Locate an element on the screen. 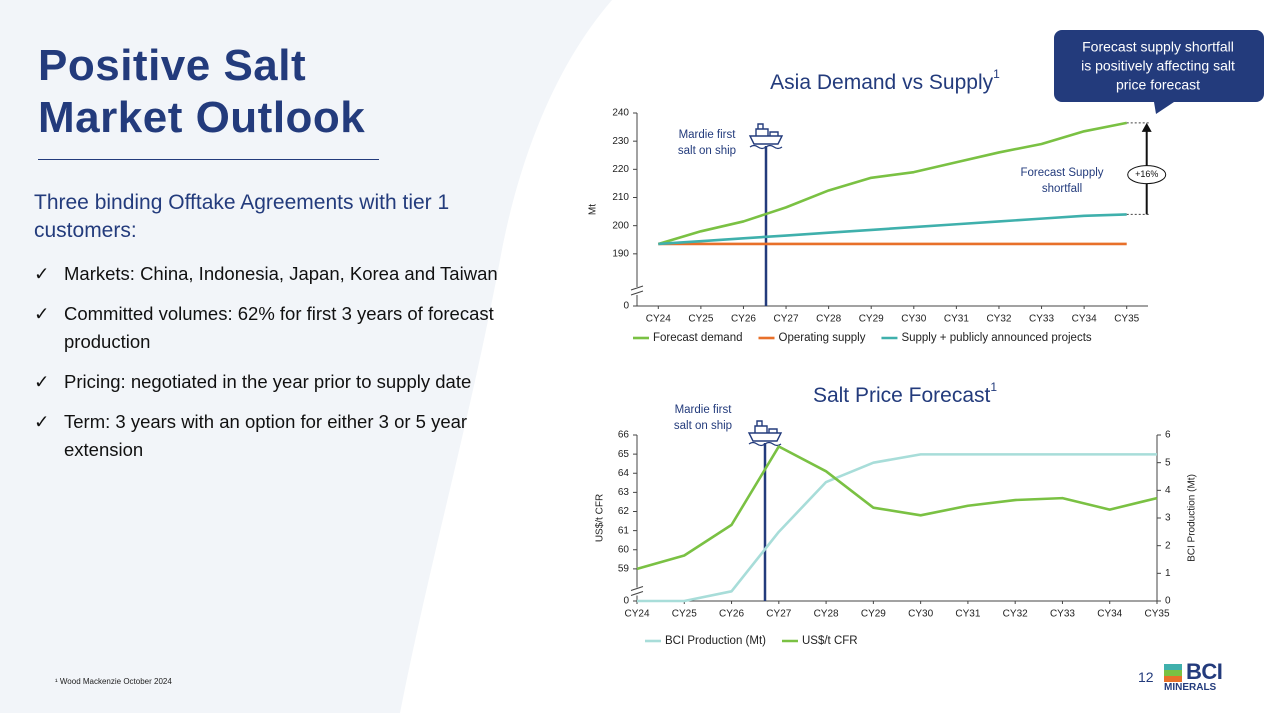  shortfall-label: shortfall is located at coordinates (1062, 189).